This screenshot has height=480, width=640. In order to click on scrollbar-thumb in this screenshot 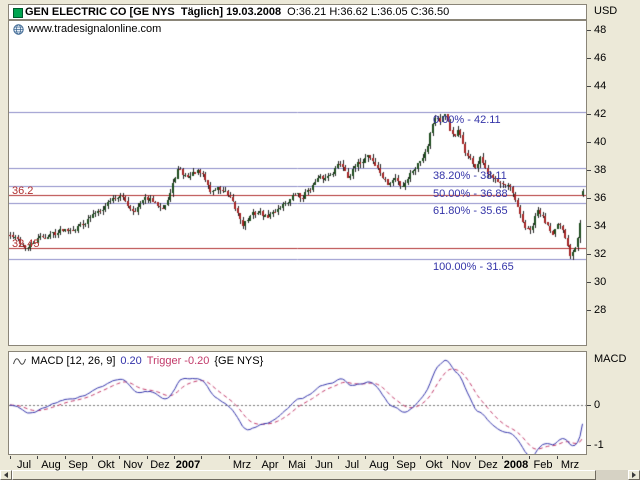, I will do `click(304, 475)`.